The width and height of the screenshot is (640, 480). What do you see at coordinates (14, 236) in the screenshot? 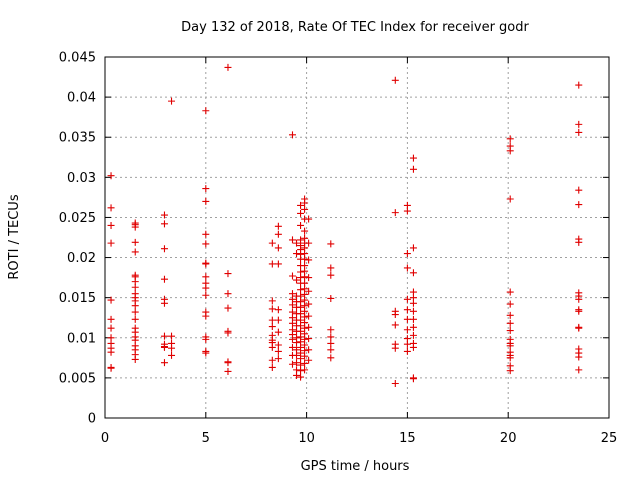
I see `y-axis-label: ROTI / TECUs` at bounding box center [14, 236].